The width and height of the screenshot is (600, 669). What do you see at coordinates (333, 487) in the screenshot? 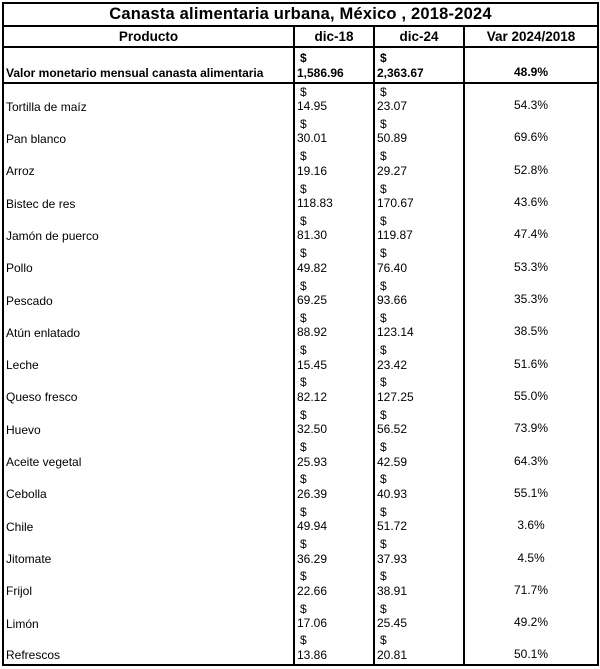
I see `dic18-cell: $ 26.39` at bounding box center [333, 487].